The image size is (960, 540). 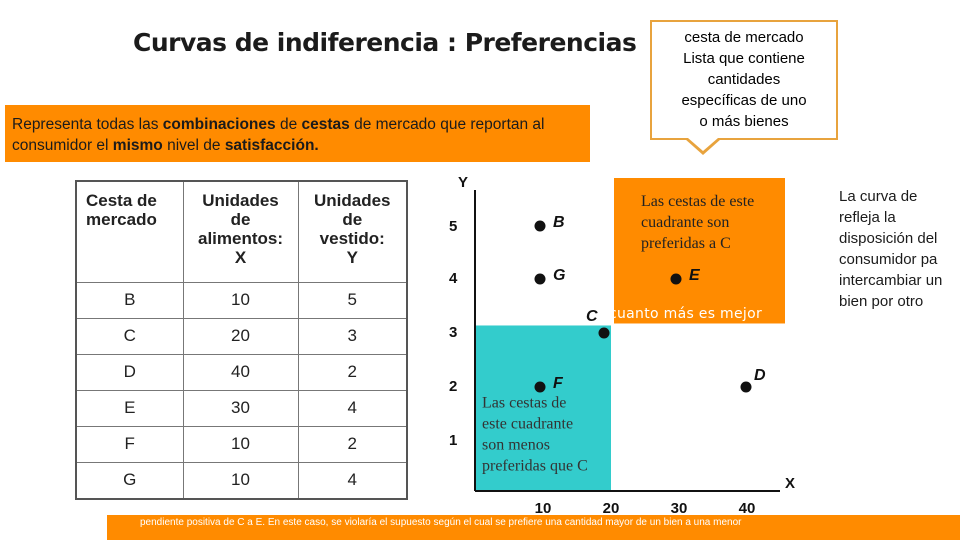 What do you see at coordinates (685, 222) in the screenshot?
I see `region-text-preferred: cuadrante son` at bounding box center [685, 222].